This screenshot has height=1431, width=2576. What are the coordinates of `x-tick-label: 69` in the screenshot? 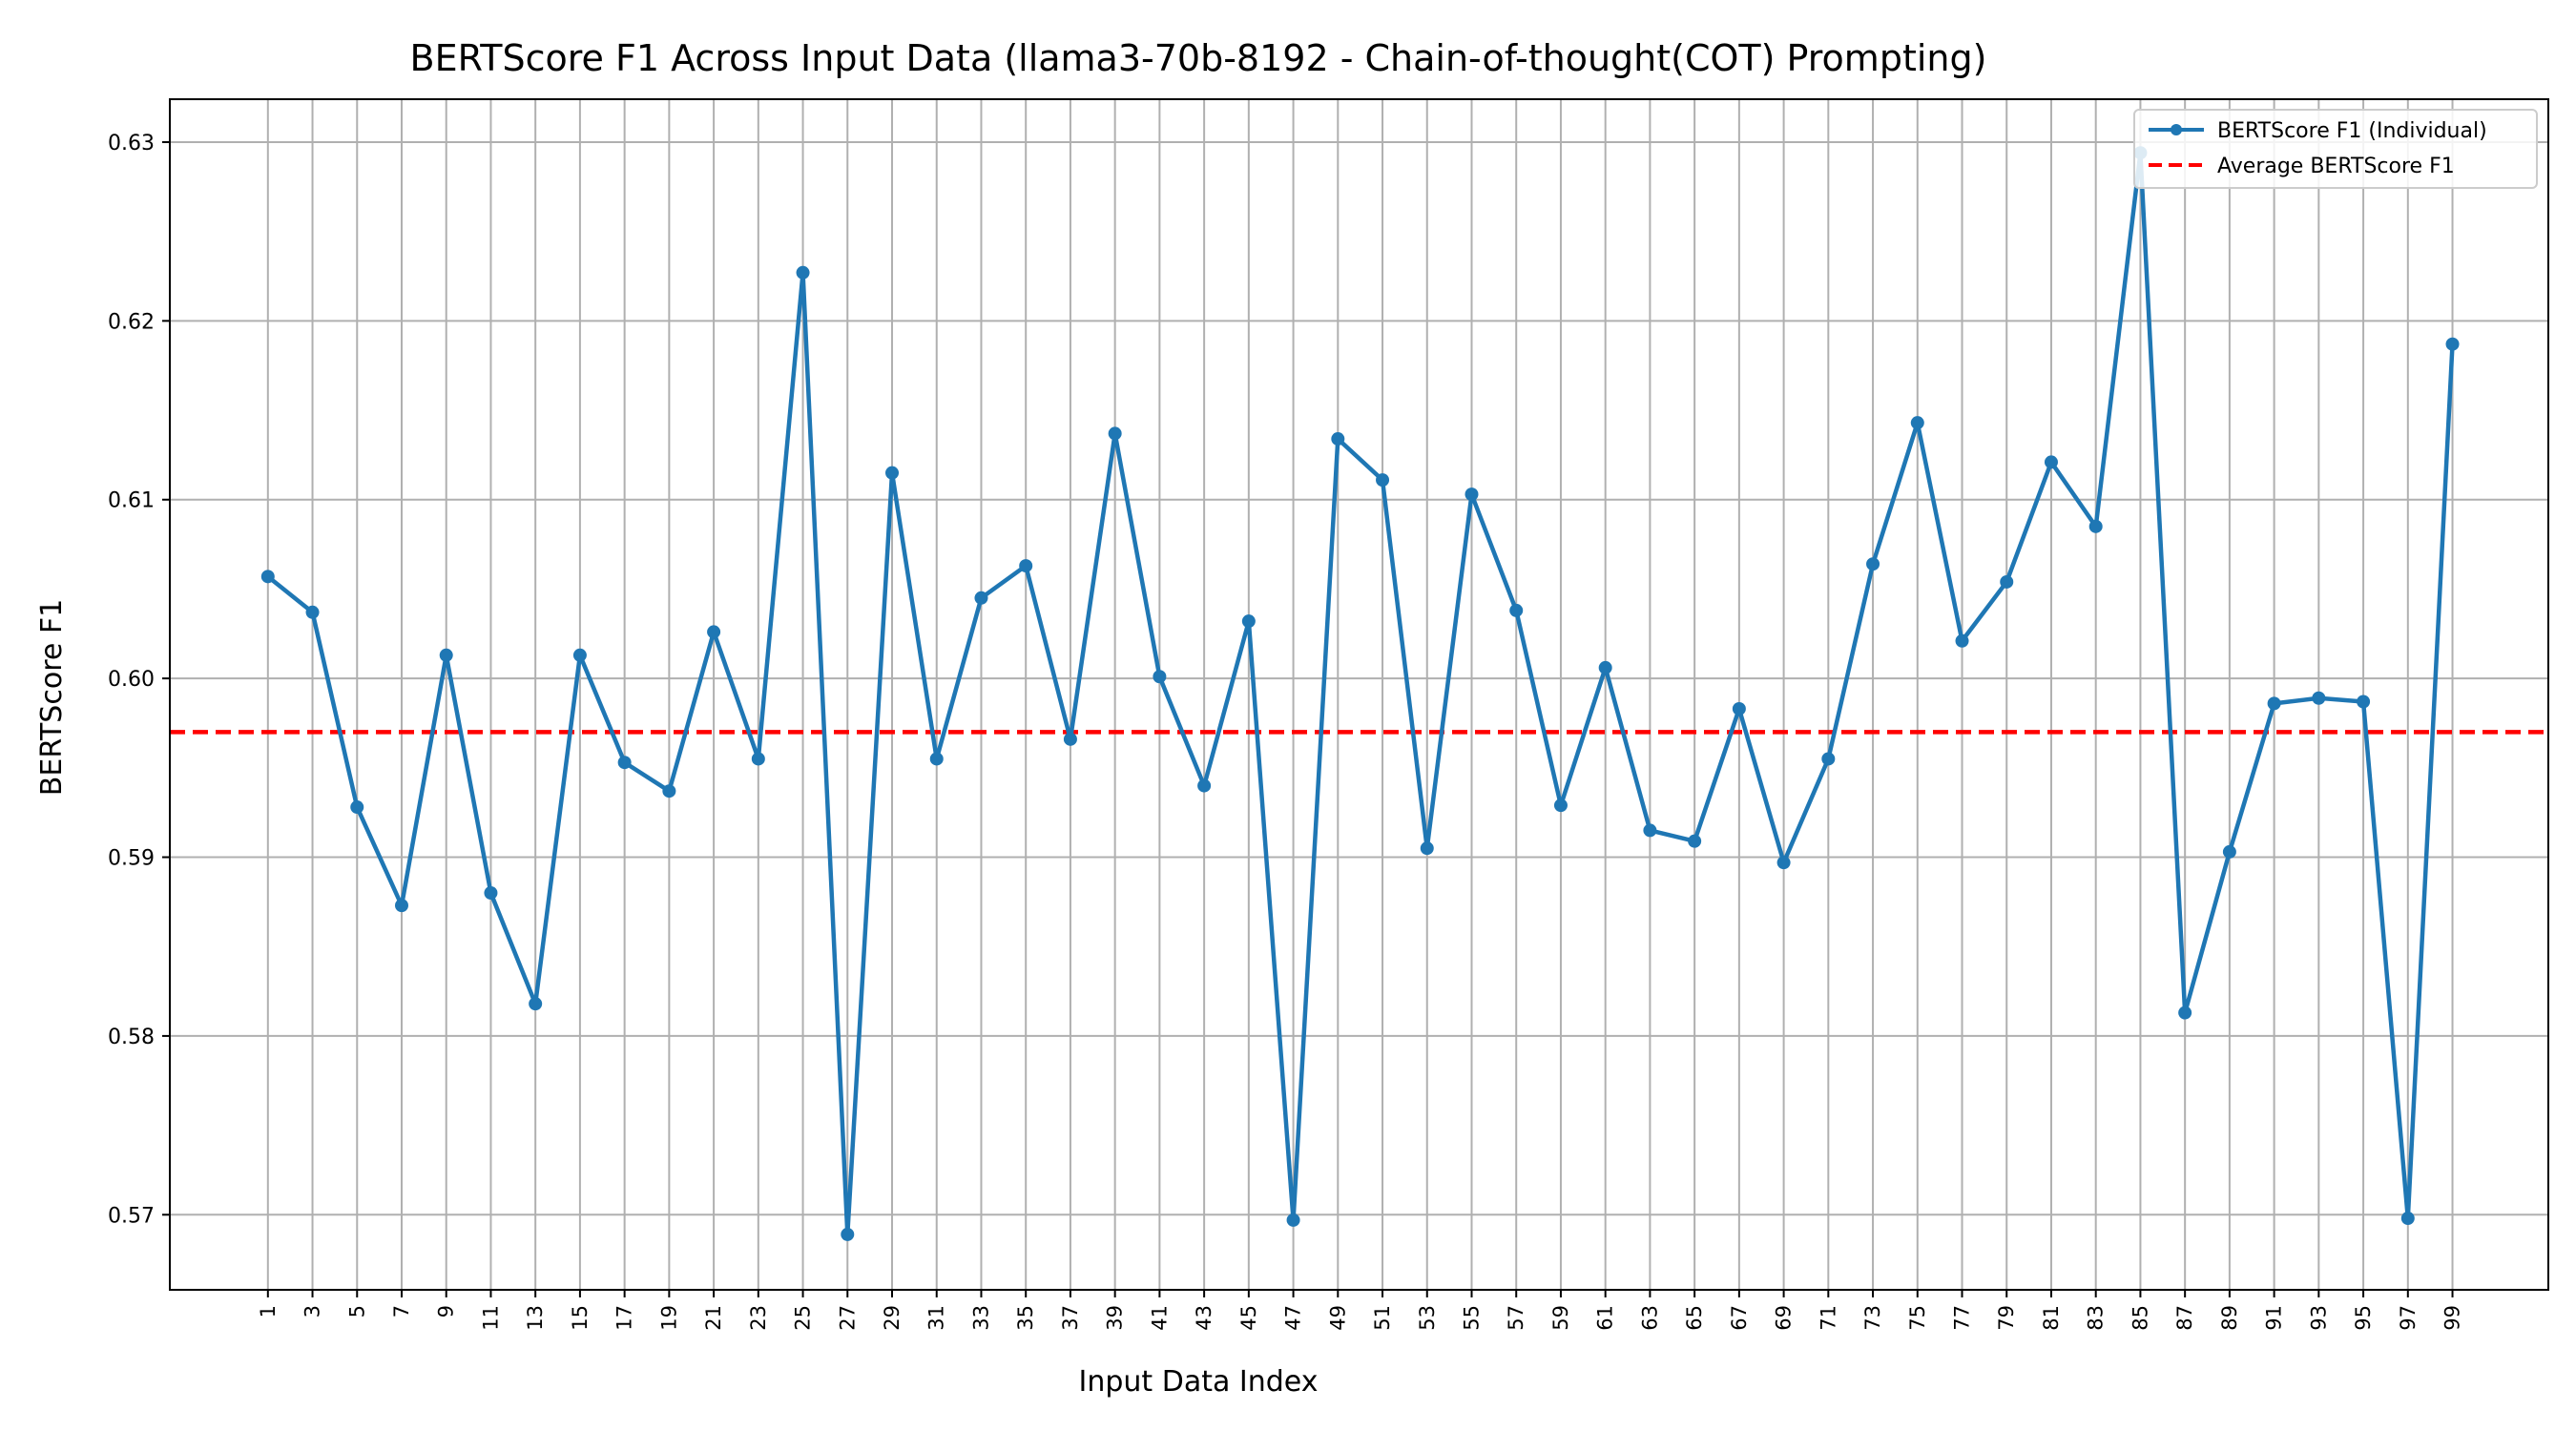 It's located at (1784, 1318).